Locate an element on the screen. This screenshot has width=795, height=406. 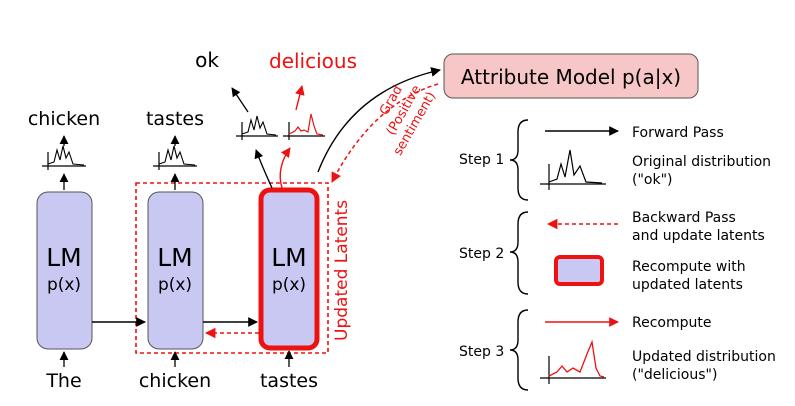
forward-to-attribute-arrow is located at coordinates (379, 120).